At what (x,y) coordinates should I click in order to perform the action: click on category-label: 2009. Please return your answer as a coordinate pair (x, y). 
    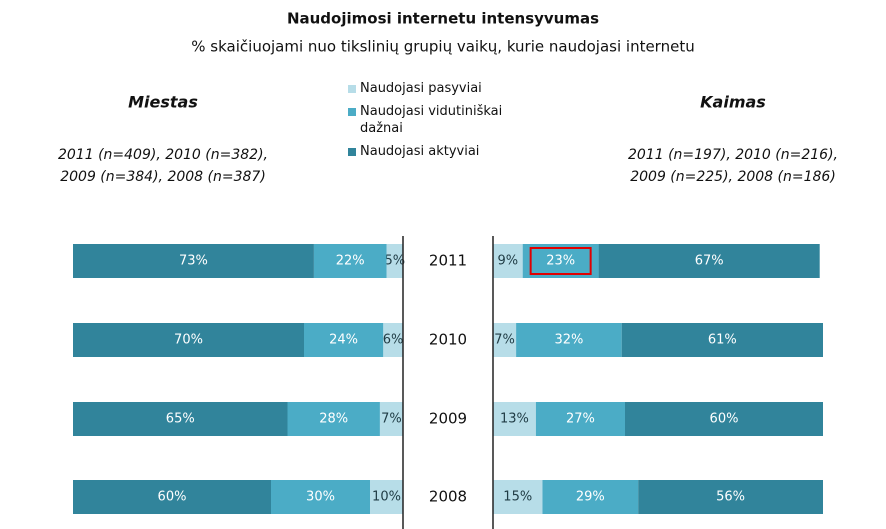
    Looking at the image, I should click on (448, 419).